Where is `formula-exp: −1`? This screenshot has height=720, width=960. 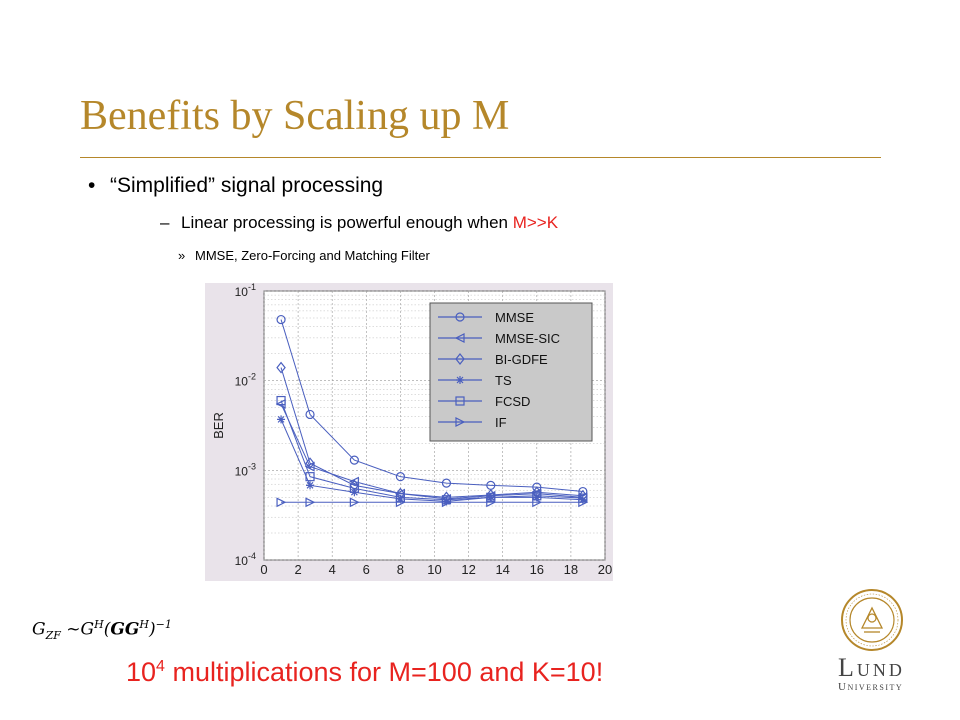 formula-exp: −1 is located at coordinates (163, 624).